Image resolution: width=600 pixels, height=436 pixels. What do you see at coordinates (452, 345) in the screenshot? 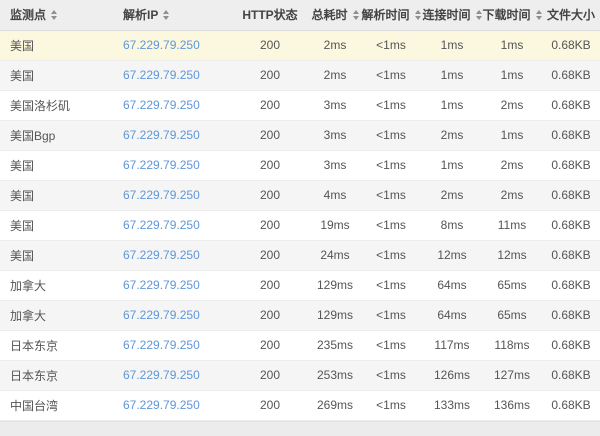
I see `cell-connect: 117ms` at bounding box center [452, 345].